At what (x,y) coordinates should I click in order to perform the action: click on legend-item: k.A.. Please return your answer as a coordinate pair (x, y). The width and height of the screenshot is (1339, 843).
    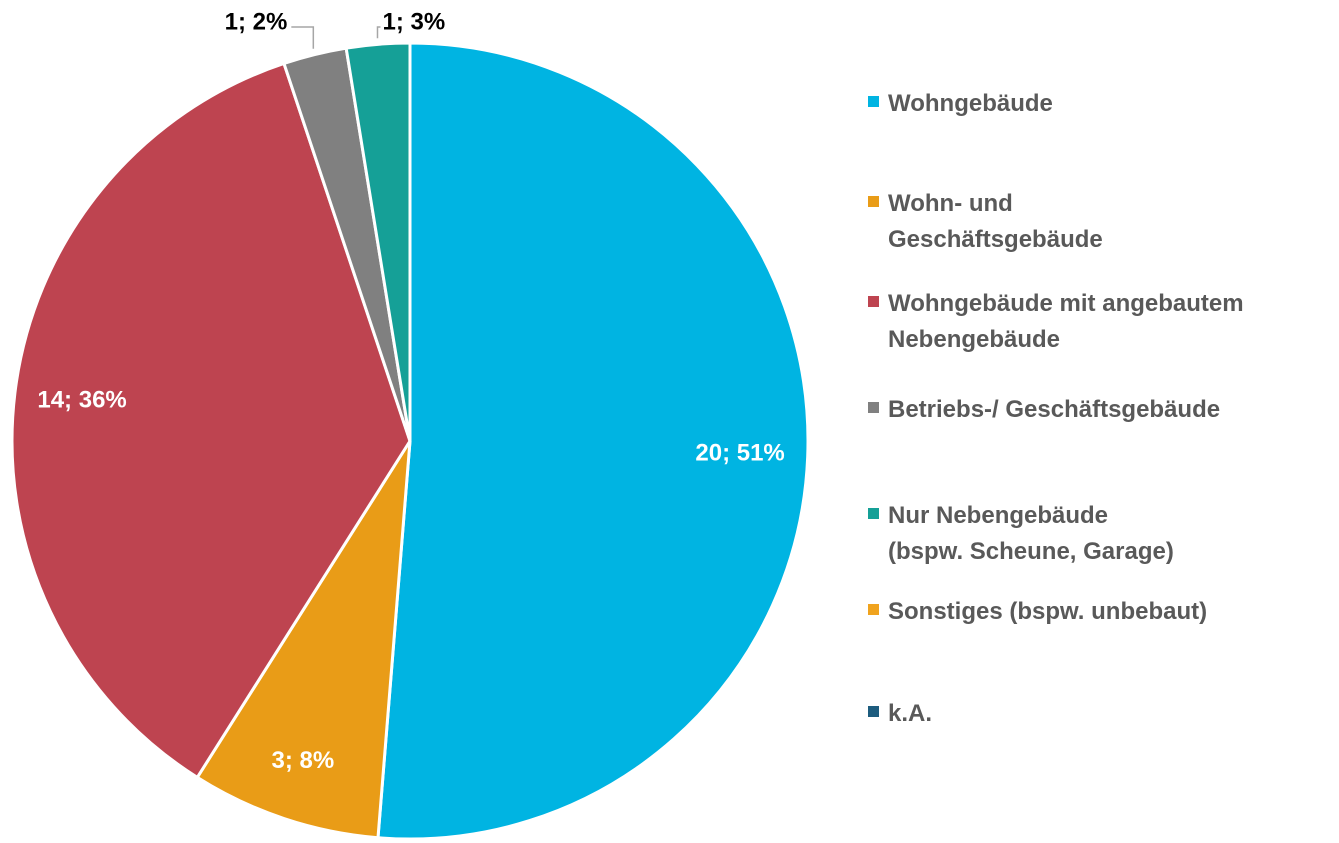
    Looking at the image, I should click on (1088, 714).